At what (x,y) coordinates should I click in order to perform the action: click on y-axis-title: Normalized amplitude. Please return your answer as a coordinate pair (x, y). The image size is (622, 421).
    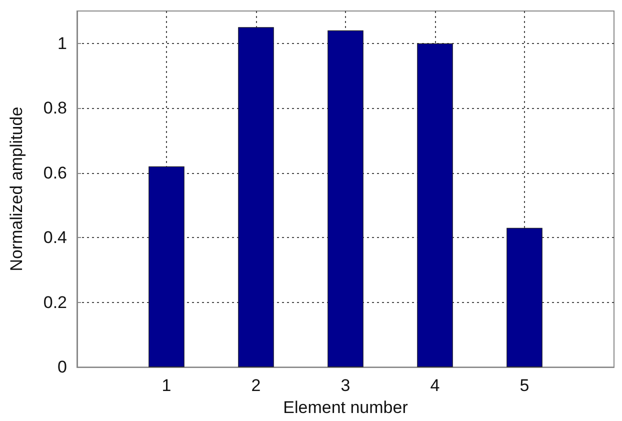
    Looking at the image, I should click on (16, 189).